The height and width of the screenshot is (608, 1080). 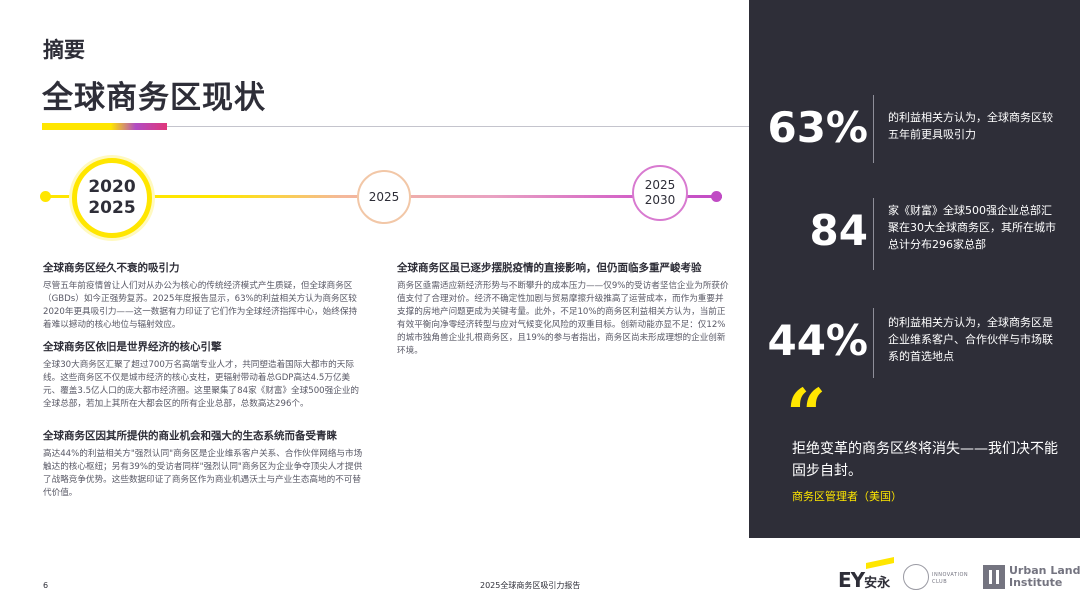 I want to click on milestone-year-top: 2025, so click(x=660, y=185).